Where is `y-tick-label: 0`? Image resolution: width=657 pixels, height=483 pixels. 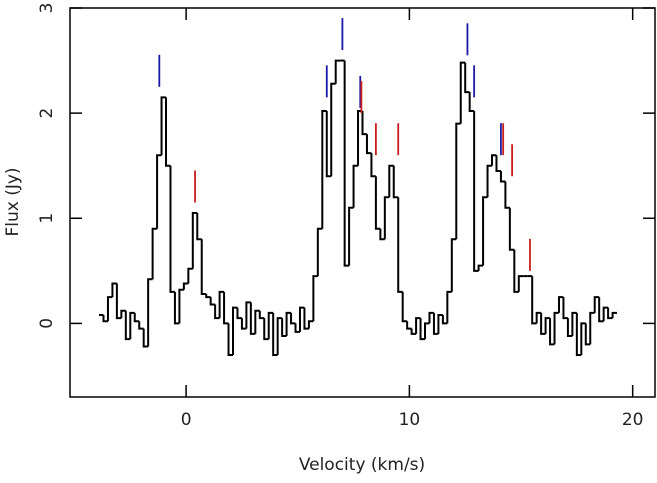
y-tick-label: 0 is located at coordinates (47, 323).